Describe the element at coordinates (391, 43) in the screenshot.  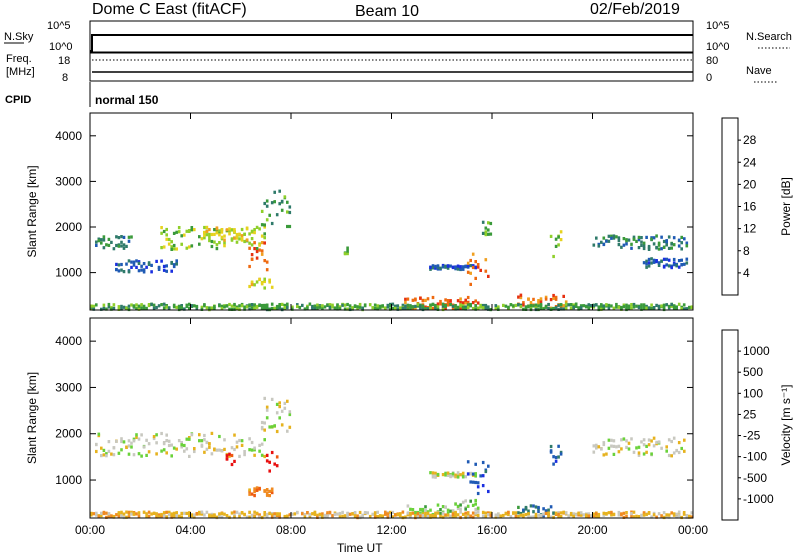
I see `nsky-trace` at that location.